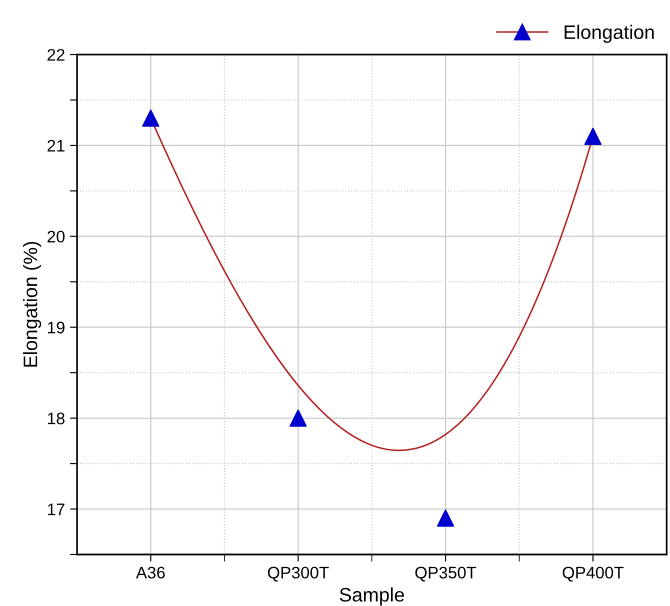 This screenshot has height=606, width=670. Describe the element at coordinates (32, 304) in the screenshot. I see `y-axis-title: Elongation (%)` at that location.